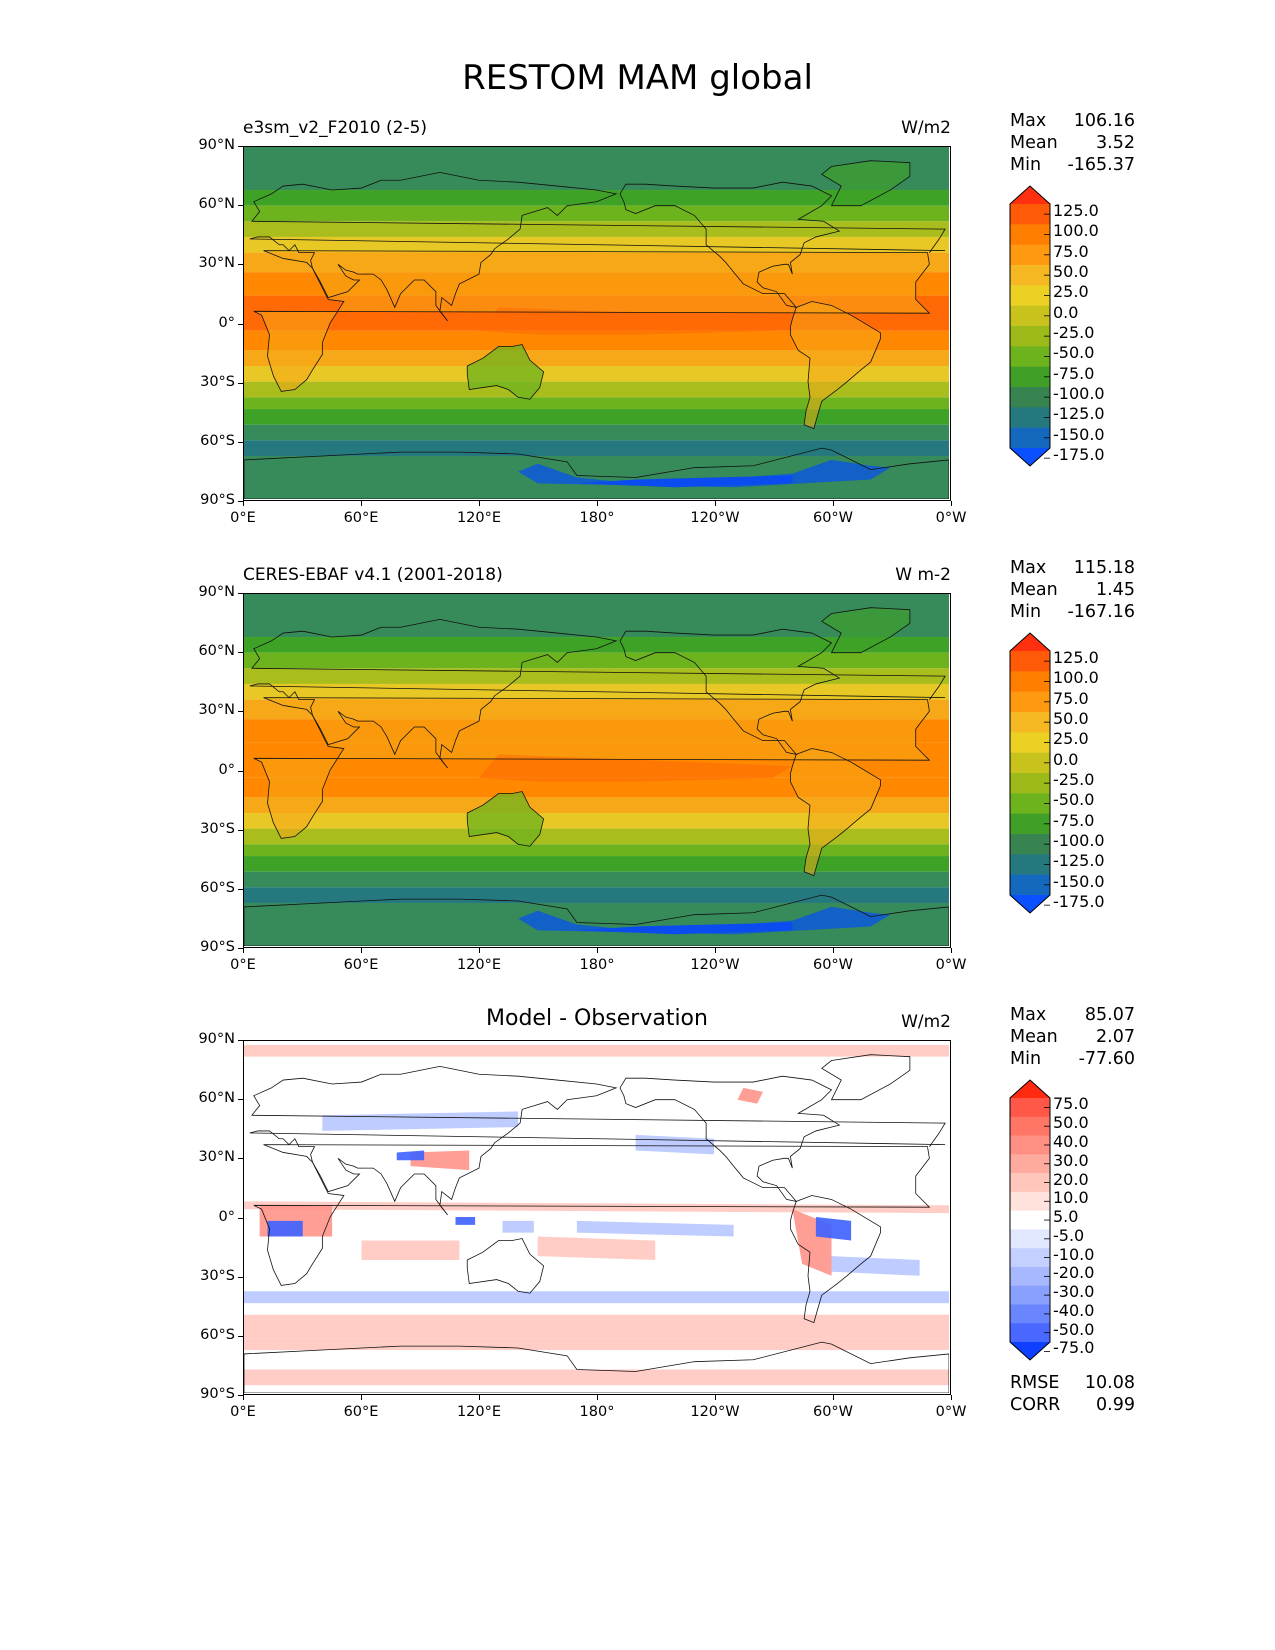 The height and width of the screenshot is (1650, 1275). What do you see at coordinates (1071, 1160) in the screenshot?
I see `colorbar-tick-label: 30.0` at bounding box center [1071, 1160].